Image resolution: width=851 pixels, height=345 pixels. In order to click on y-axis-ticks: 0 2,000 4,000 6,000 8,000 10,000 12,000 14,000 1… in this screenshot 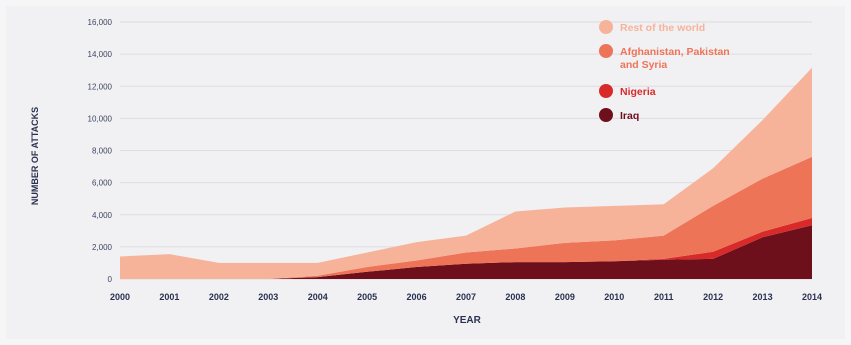, I will do `click(100, 151)`.